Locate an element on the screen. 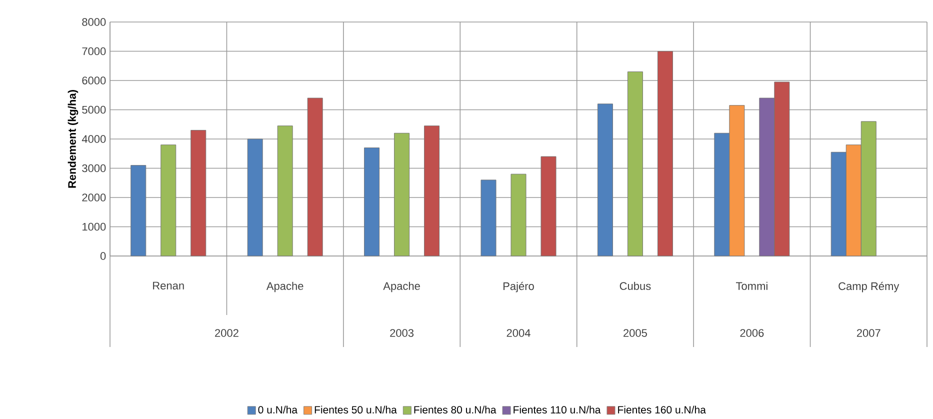 Image resolution: width=933 pixels, height=419 pixels. y-tick-label: 2000 is located at coordinates (94, 198).